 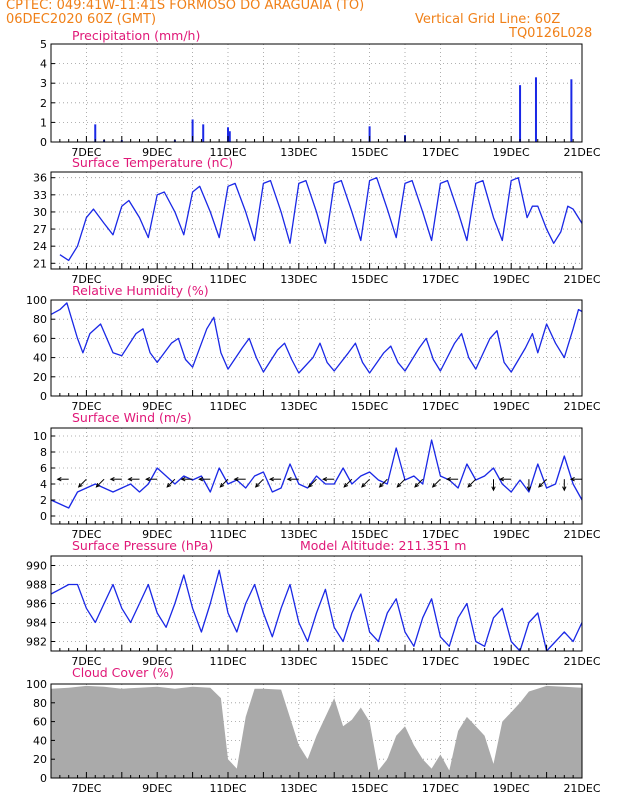 I want to click on wind-panel-title: Surface Wind (m/s), so click(x=132, y=417).